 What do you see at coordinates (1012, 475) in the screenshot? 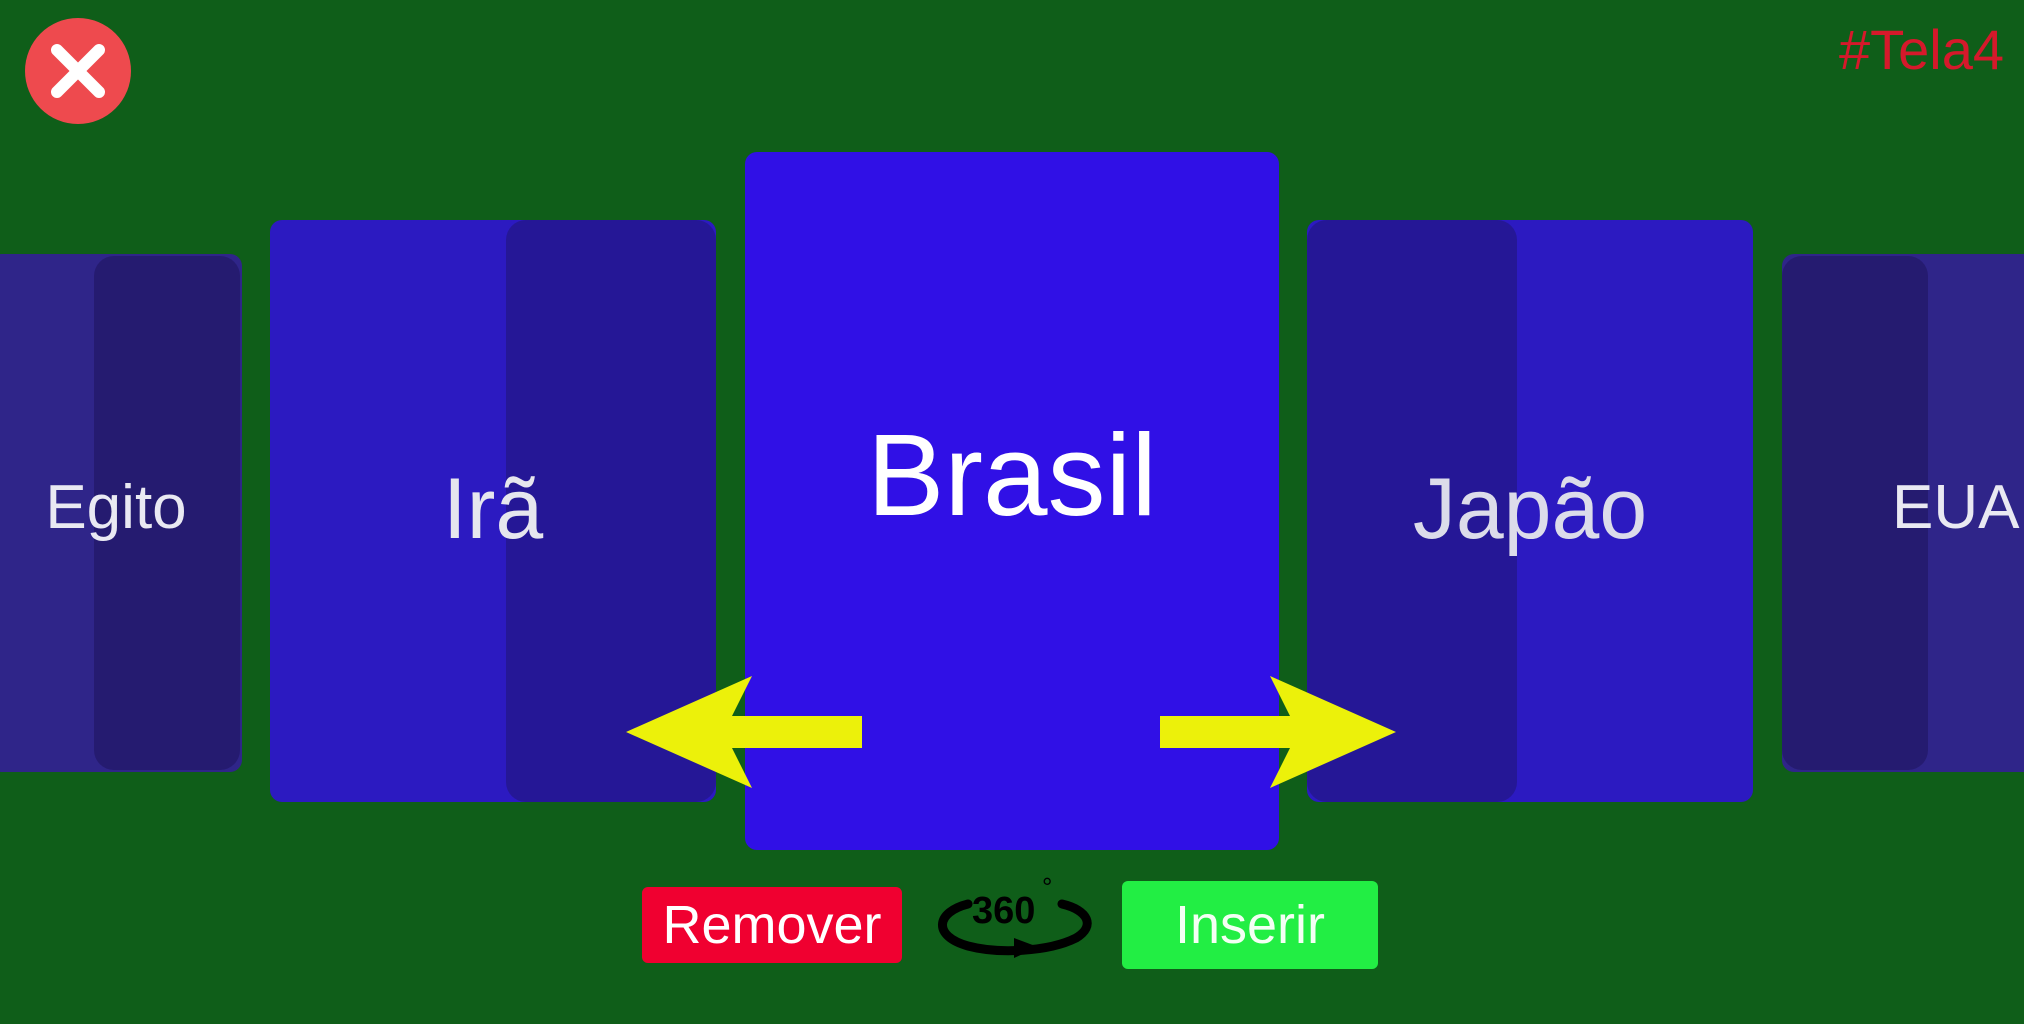
I see `card-label: Brasil` at bounding box center [1012, 475].